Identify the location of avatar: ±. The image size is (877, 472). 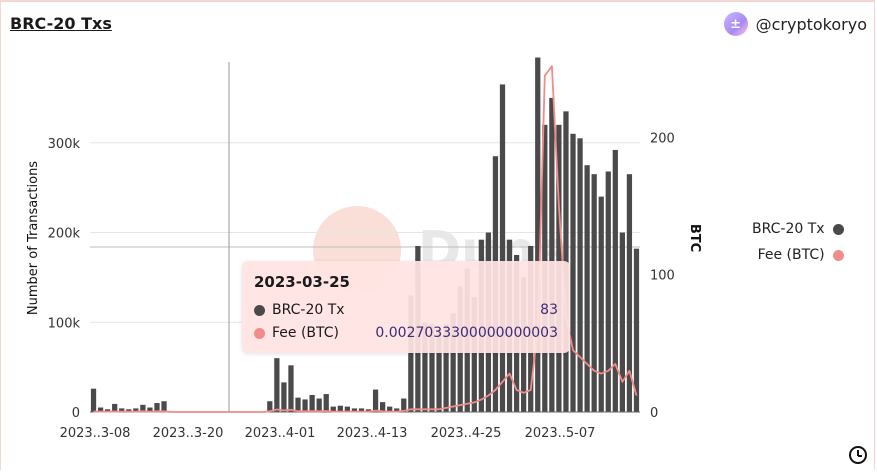
(735, 24).